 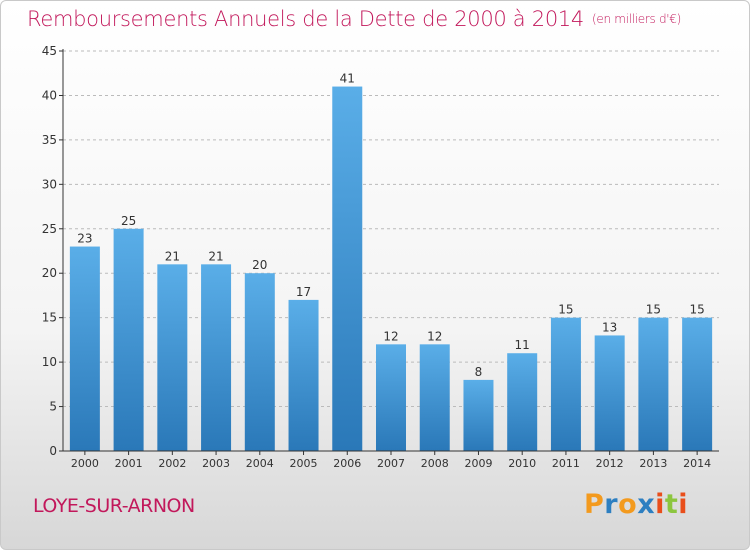 What do you see at coordinates (49, 95) in the screenshot?
I see `y-tick-label: 40` at bounding box center [49, 95].